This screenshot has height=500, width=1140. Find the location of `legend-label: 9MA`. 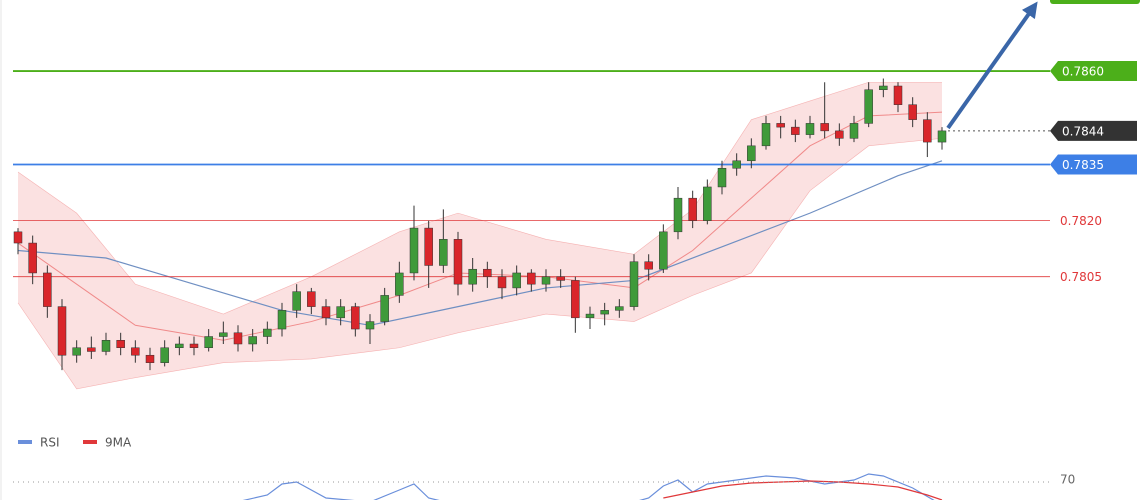

legend-label: 9MA is located at coordinates (118, 443).